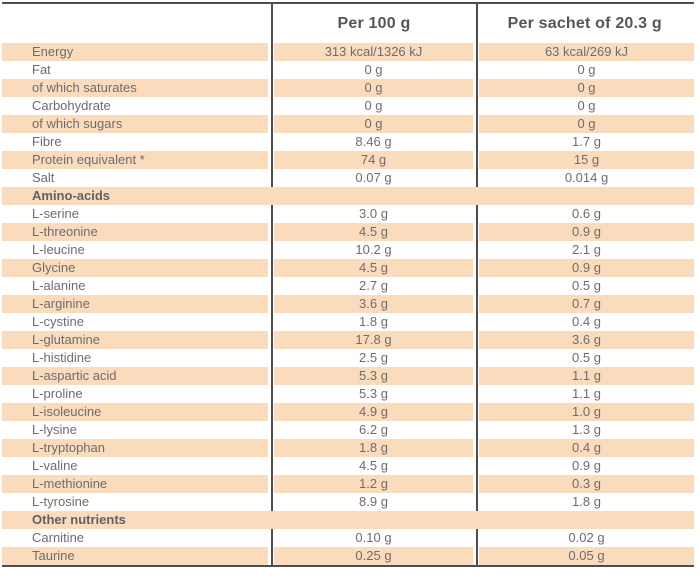 The width and height of the screenshot is (700, 579). I want to click on per-sachet-value: 63 kcal/269 kJ, so click(586, 52).